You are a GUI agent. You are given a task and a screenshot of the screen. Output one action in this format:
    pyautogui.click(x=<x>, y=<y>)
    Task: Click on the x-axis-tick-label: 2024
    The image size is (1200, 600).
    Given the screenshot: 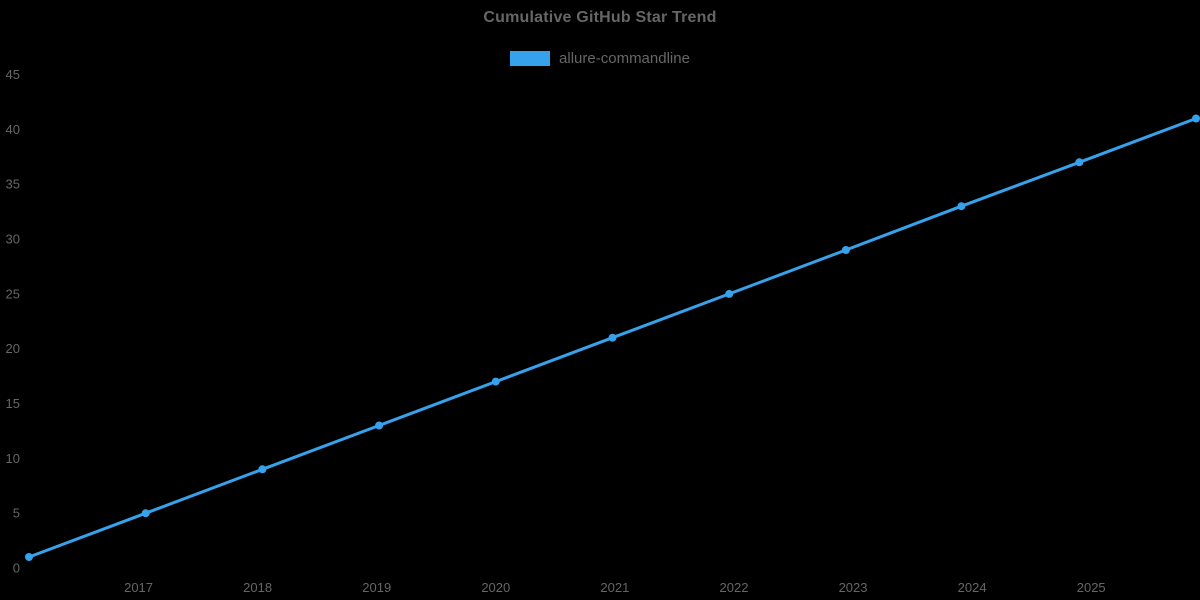 What is the action you would take?
    pyautogui.click(x=972, y=587)
    